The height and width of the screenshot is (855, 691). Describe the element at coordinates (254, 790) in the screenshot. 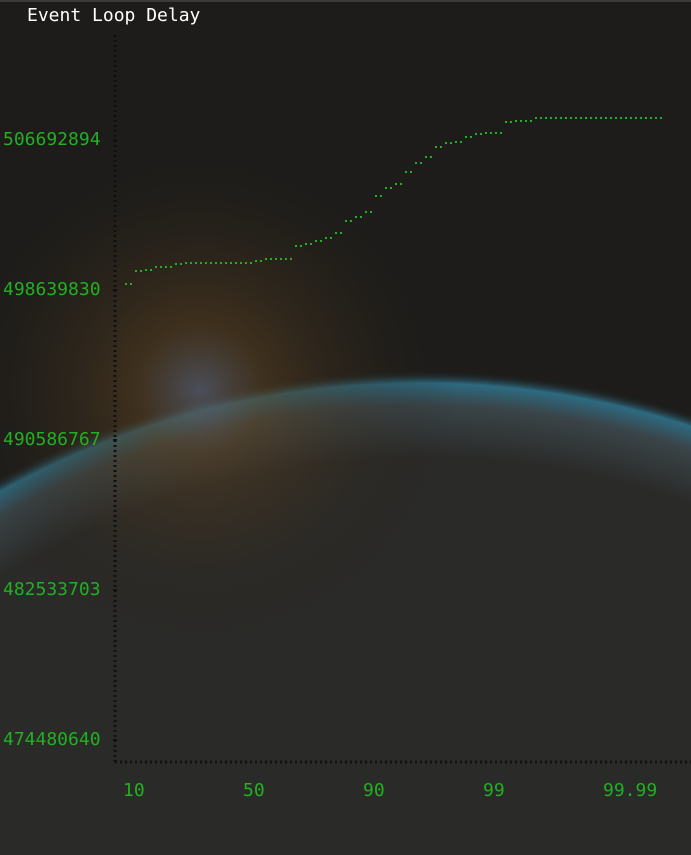

I see `x-tick-label: 50` at that location.